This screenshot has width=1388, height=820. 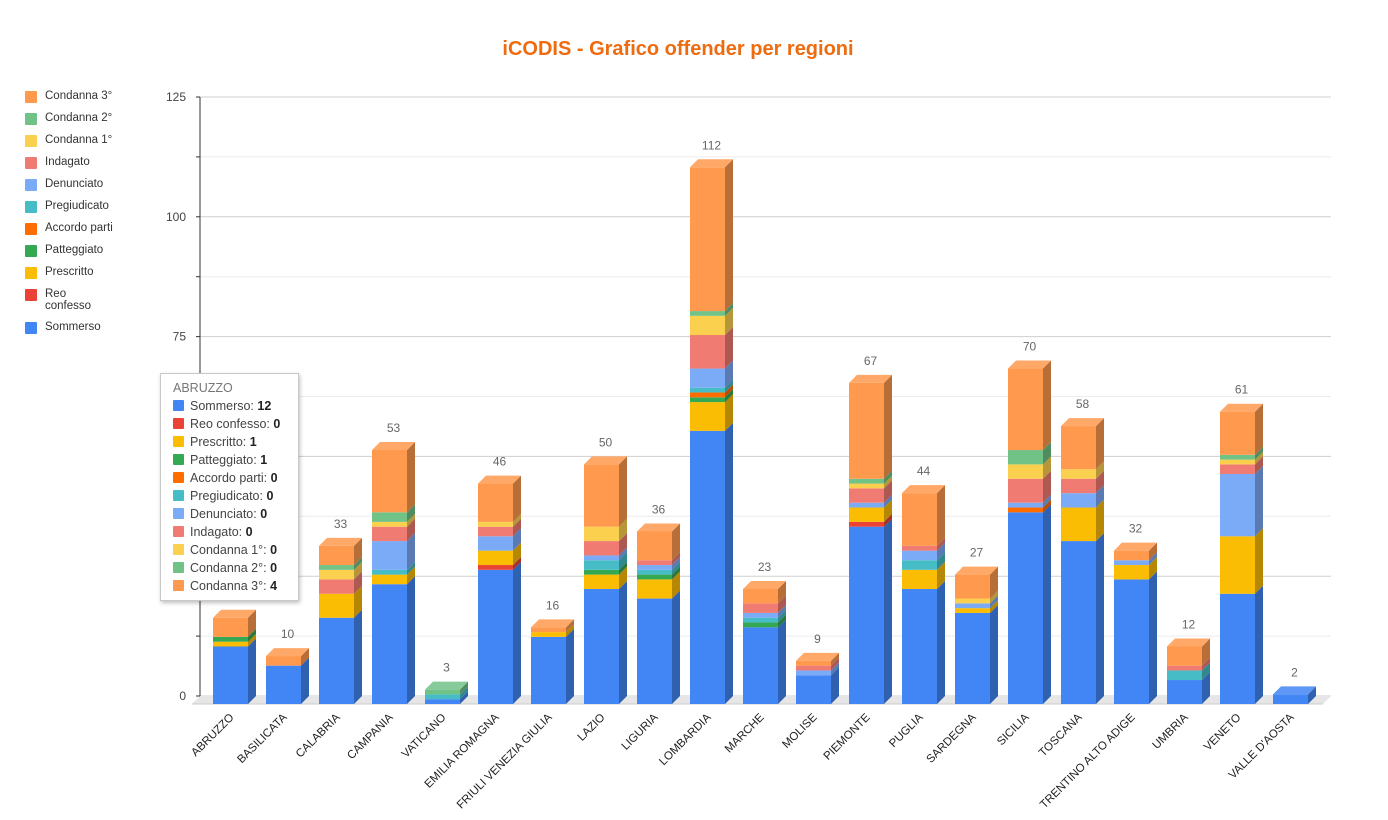 I want to click on x-tick-label: VENETO, so click(x=1223, y=733).